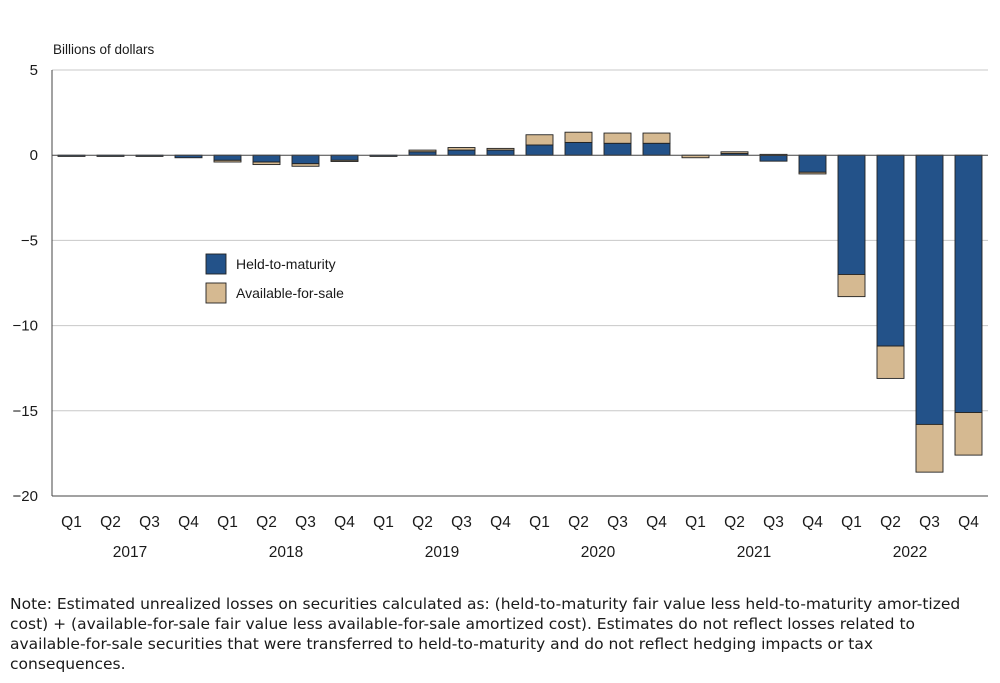 This screenshot has width=1000, height=683. What do you see at coordinates (216, 293) in the screenshot?
I see `legend-swatch-available-for-sale` at bounding box center [216, 293].